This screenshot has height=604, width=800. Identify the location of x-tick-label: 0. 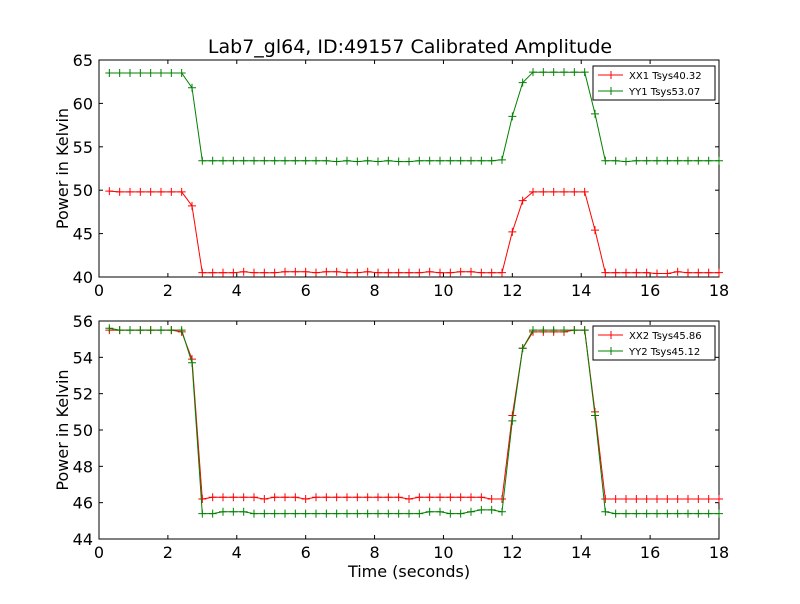
(99, 552).